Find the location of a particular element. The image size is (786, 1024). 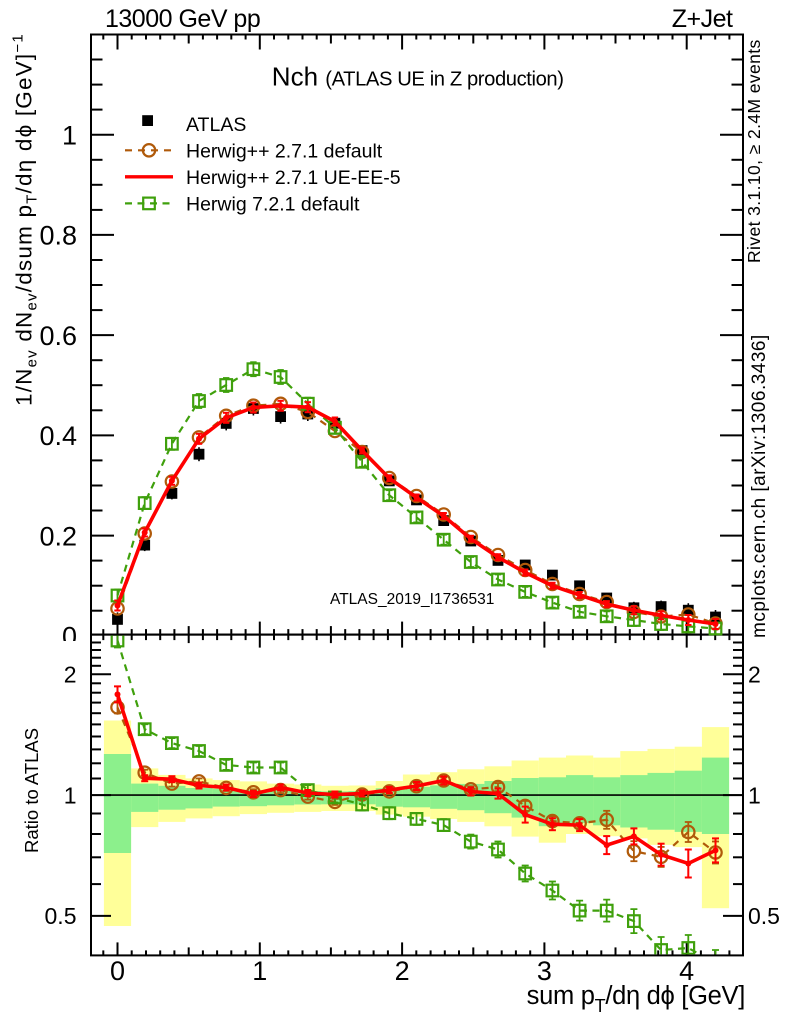

svg-text: 4 is located at coordinates (686, 971).